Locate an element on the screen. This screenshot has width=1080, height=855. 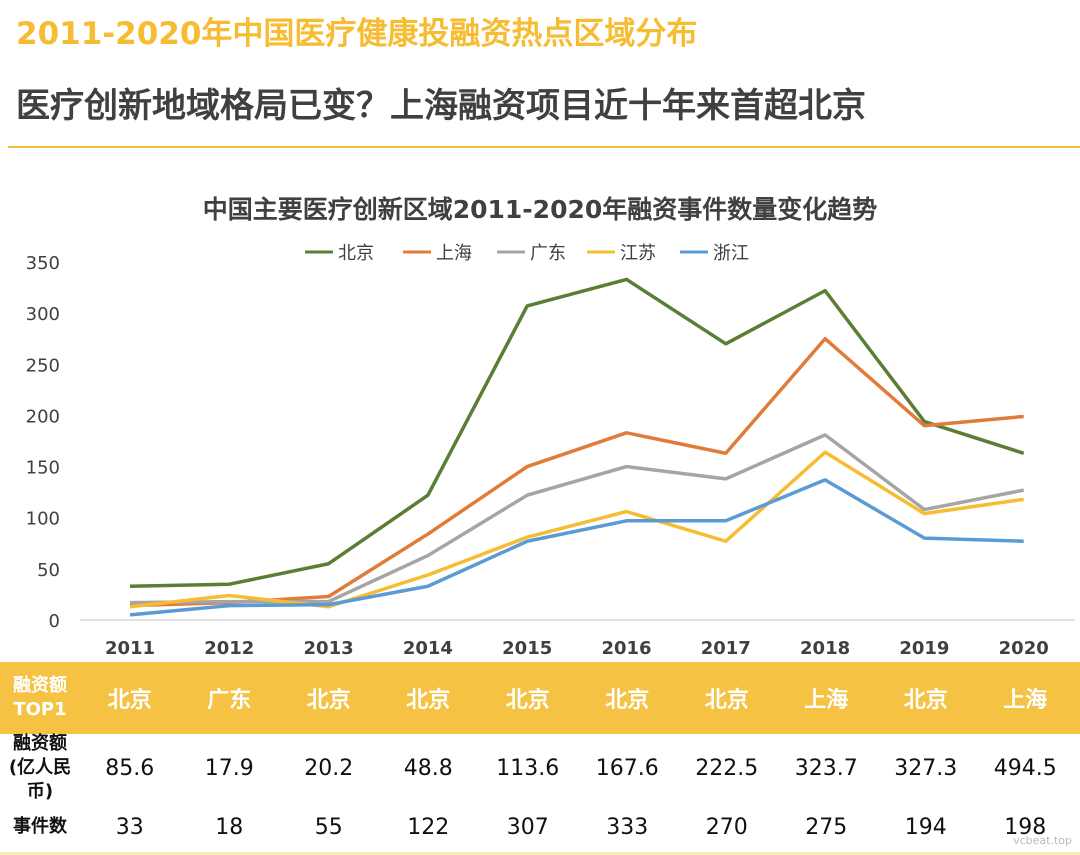
table-cell: 167.6 is located at coordinates (627, 768).